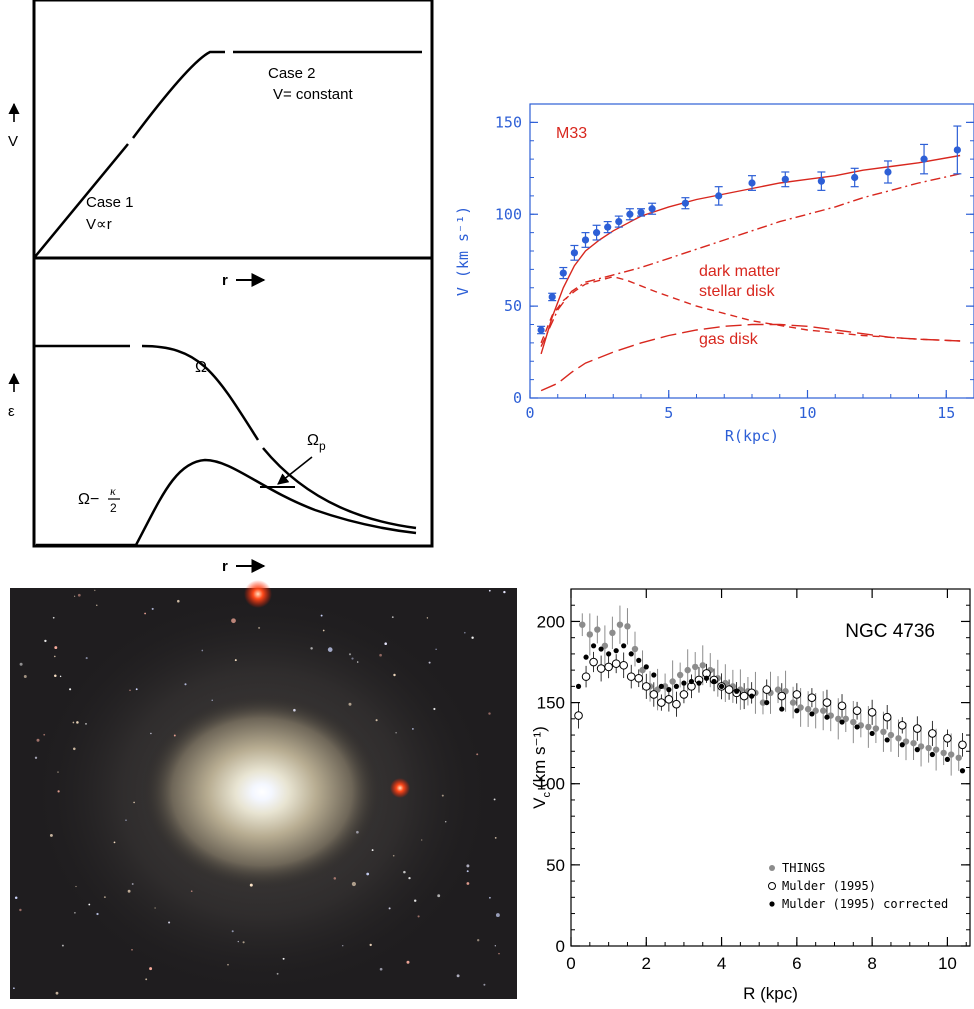 This screenshot has height=1009, width=974. What do you see at coordinates (752, 436) in the screenshot?
I see `m33-xlabel: R(kpc)` at bounding box center [752, 436].